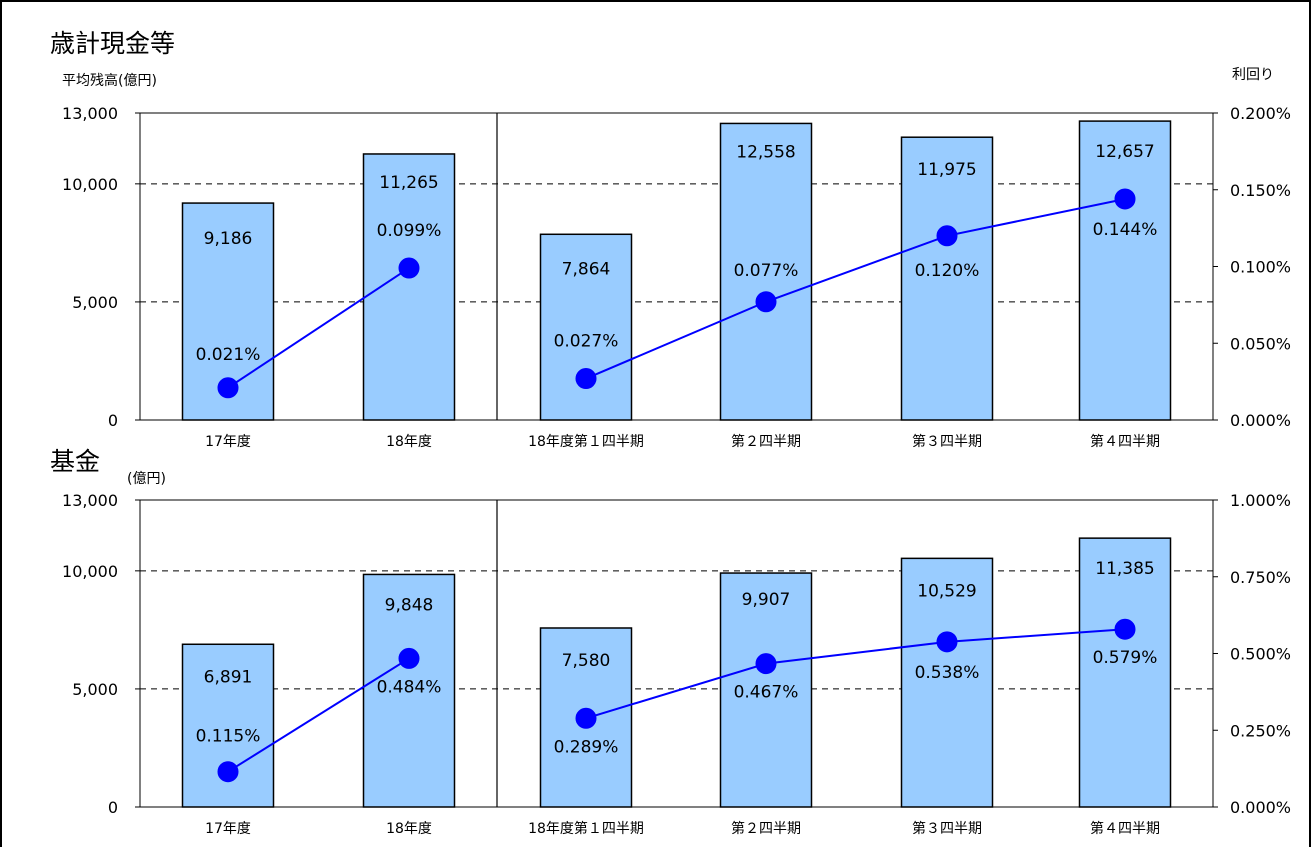 This screenshot has height=847, width=1311. I want to click on bar-data-label: 12,657, so click(1124, 152).